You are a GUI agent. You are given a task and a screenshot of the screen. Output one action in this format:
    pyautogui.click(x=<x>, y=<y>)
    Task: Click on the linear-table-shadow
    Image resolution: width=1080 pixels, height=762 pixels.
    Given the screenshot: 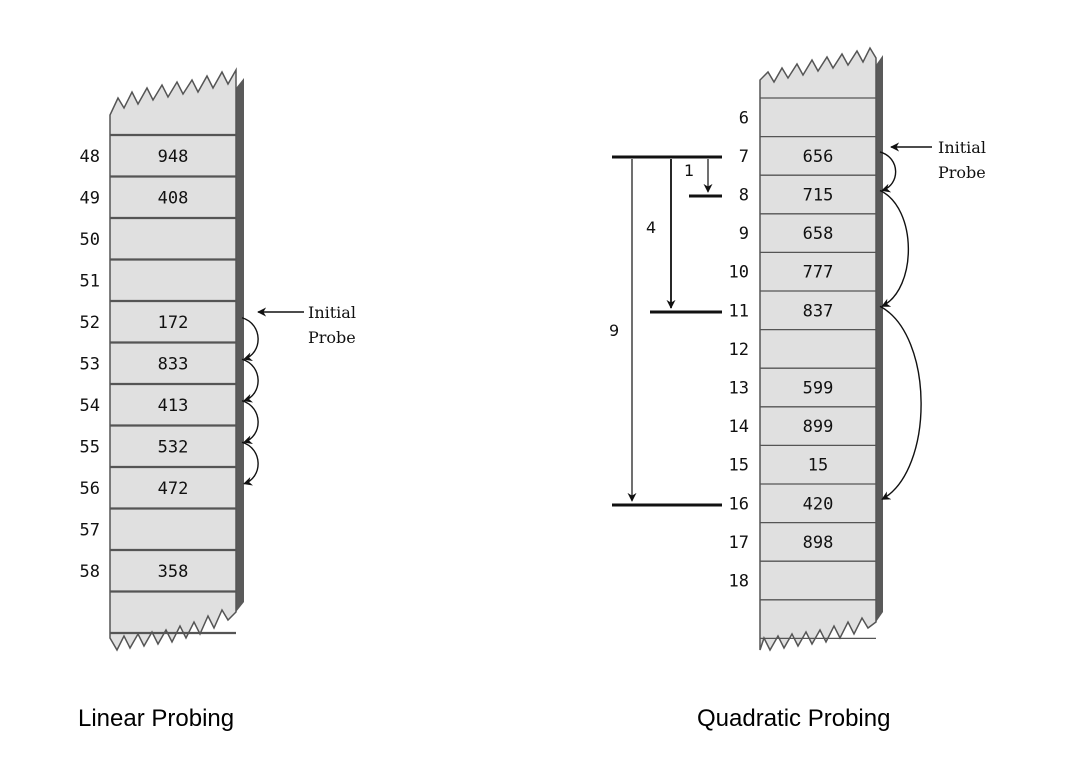 What is the action you would take?
    pyautogui.click(x=240, y=345)
    